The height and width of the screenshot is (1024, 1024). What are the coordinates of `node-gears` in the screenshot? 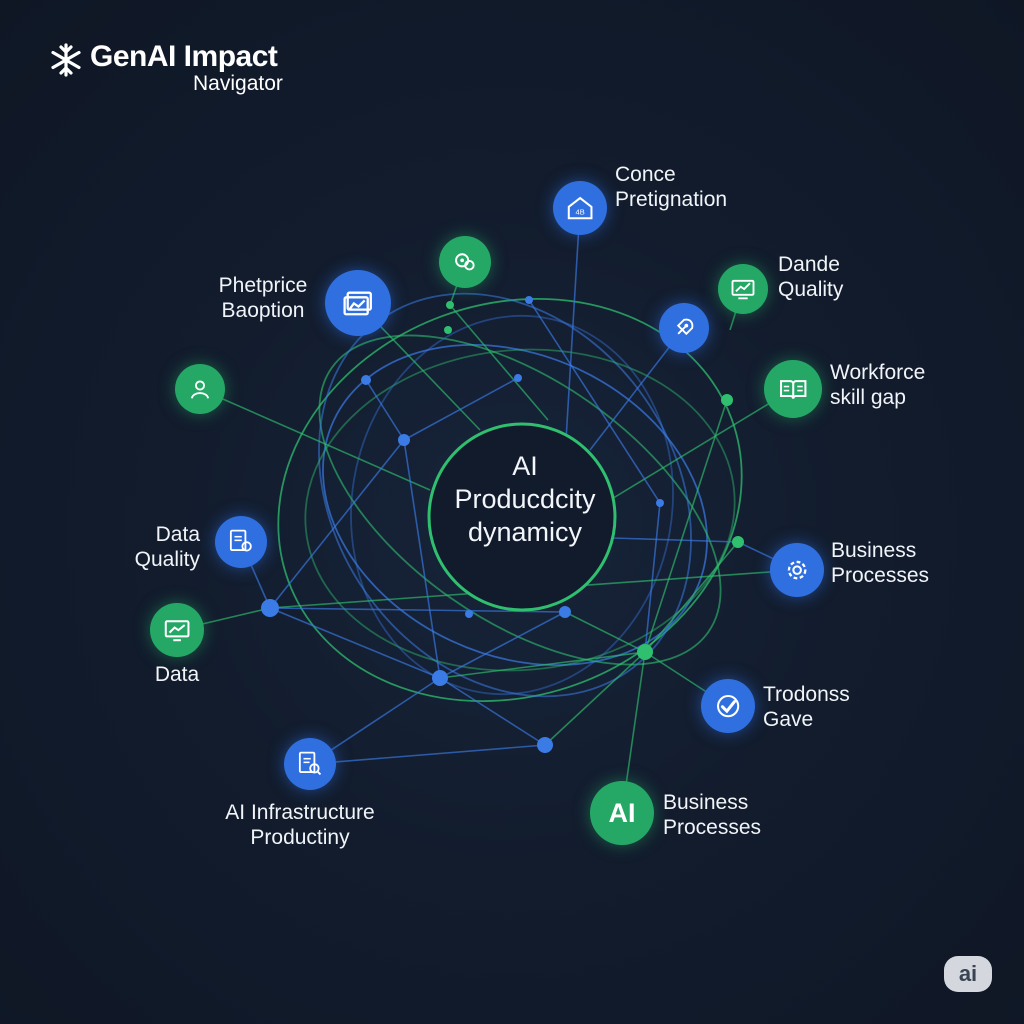 It's located at (465, 262).